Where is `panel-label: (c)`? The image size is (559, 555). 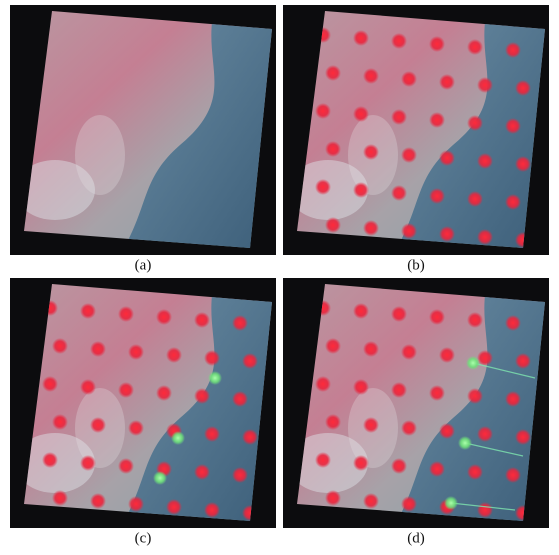
panel-label: (c) is located at coordinates (143, 538).